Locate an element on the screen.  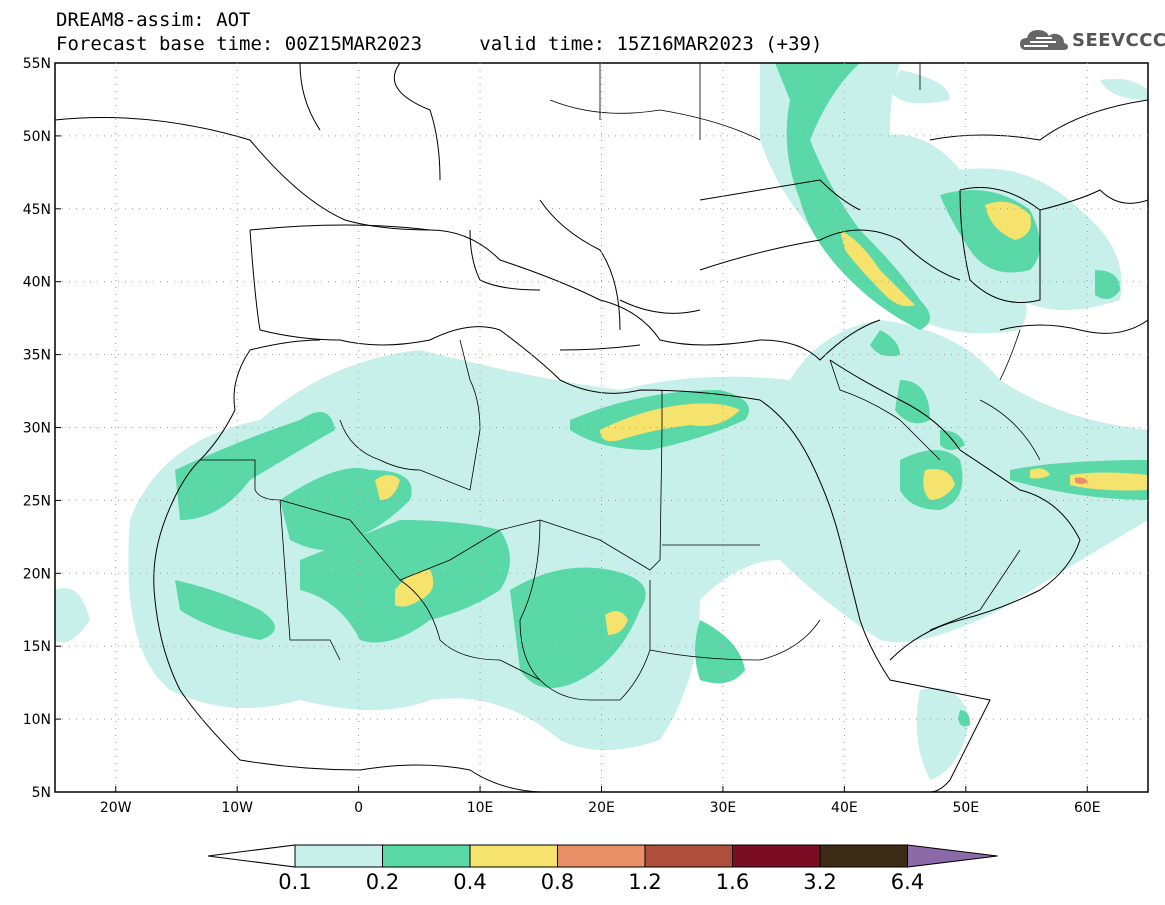
lon-tick-label: 20E is located at coordinates (601, 808).